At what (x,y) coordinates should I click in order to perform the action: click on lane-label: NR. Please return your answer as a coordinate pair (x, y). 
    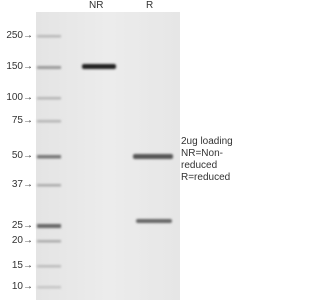
    Looking at the image, I should click on (96, 5).